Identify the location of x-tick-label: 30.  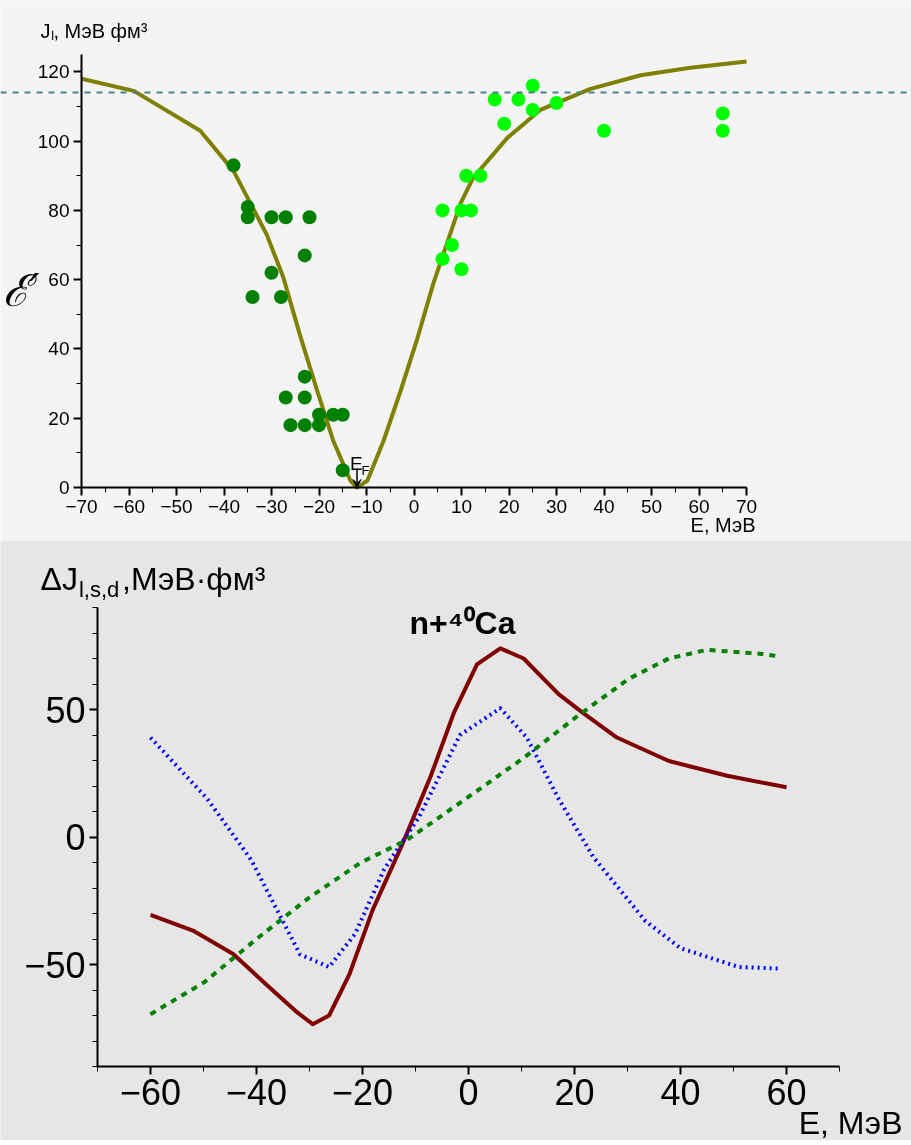
(556, 506).